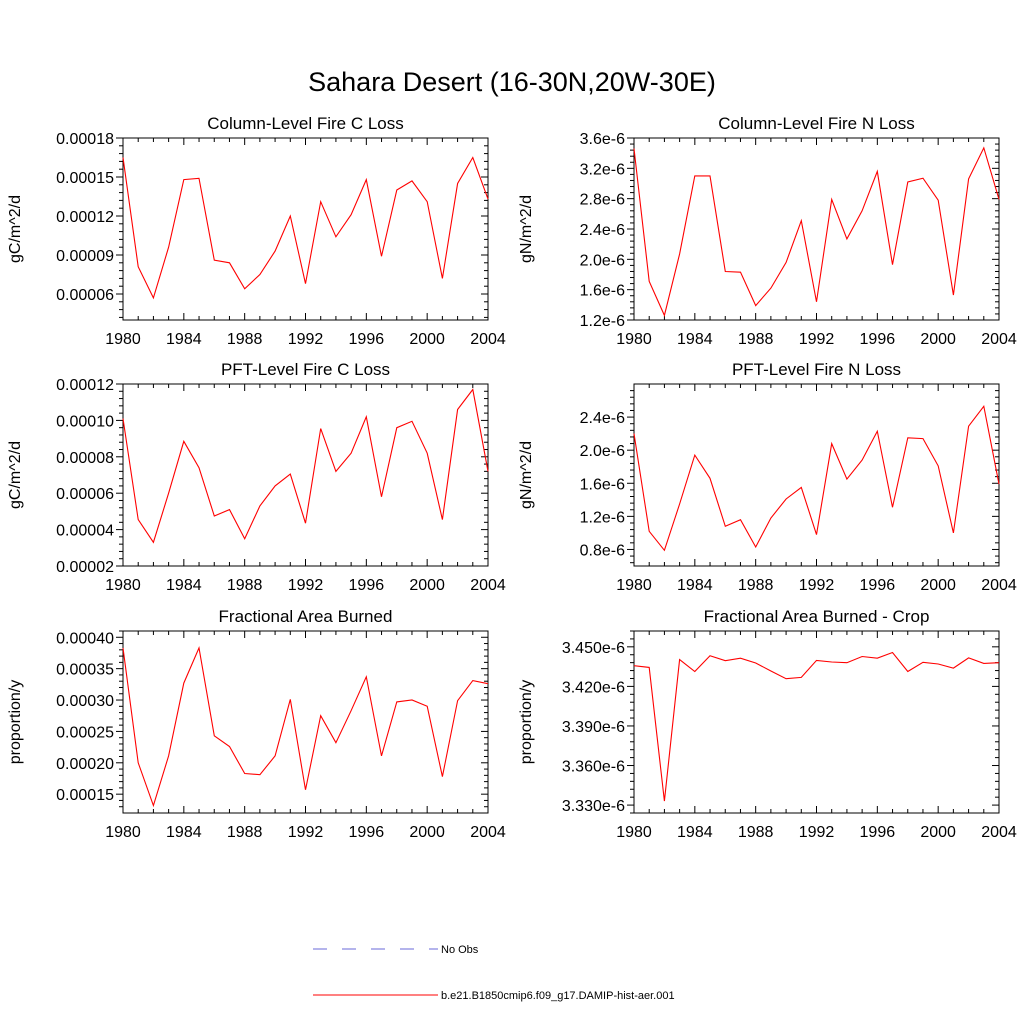 The height and width of the screenshot is (1024, 1024). I want to click on y-tick-label: 0.00040, so click(85, 638).